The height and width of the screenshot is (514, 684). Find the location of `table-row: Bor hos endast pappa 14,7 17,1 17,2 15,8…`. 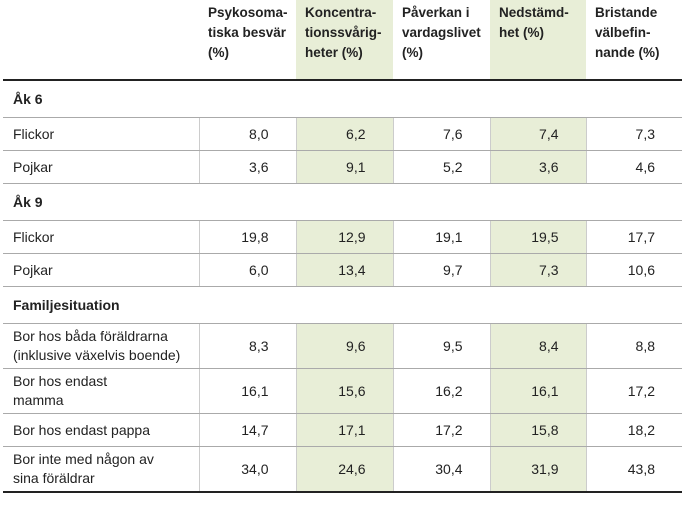

table-row: Bor hos endast pappa 14,7 17,1 17,2 15,8… is located at coordinates (342, 430).